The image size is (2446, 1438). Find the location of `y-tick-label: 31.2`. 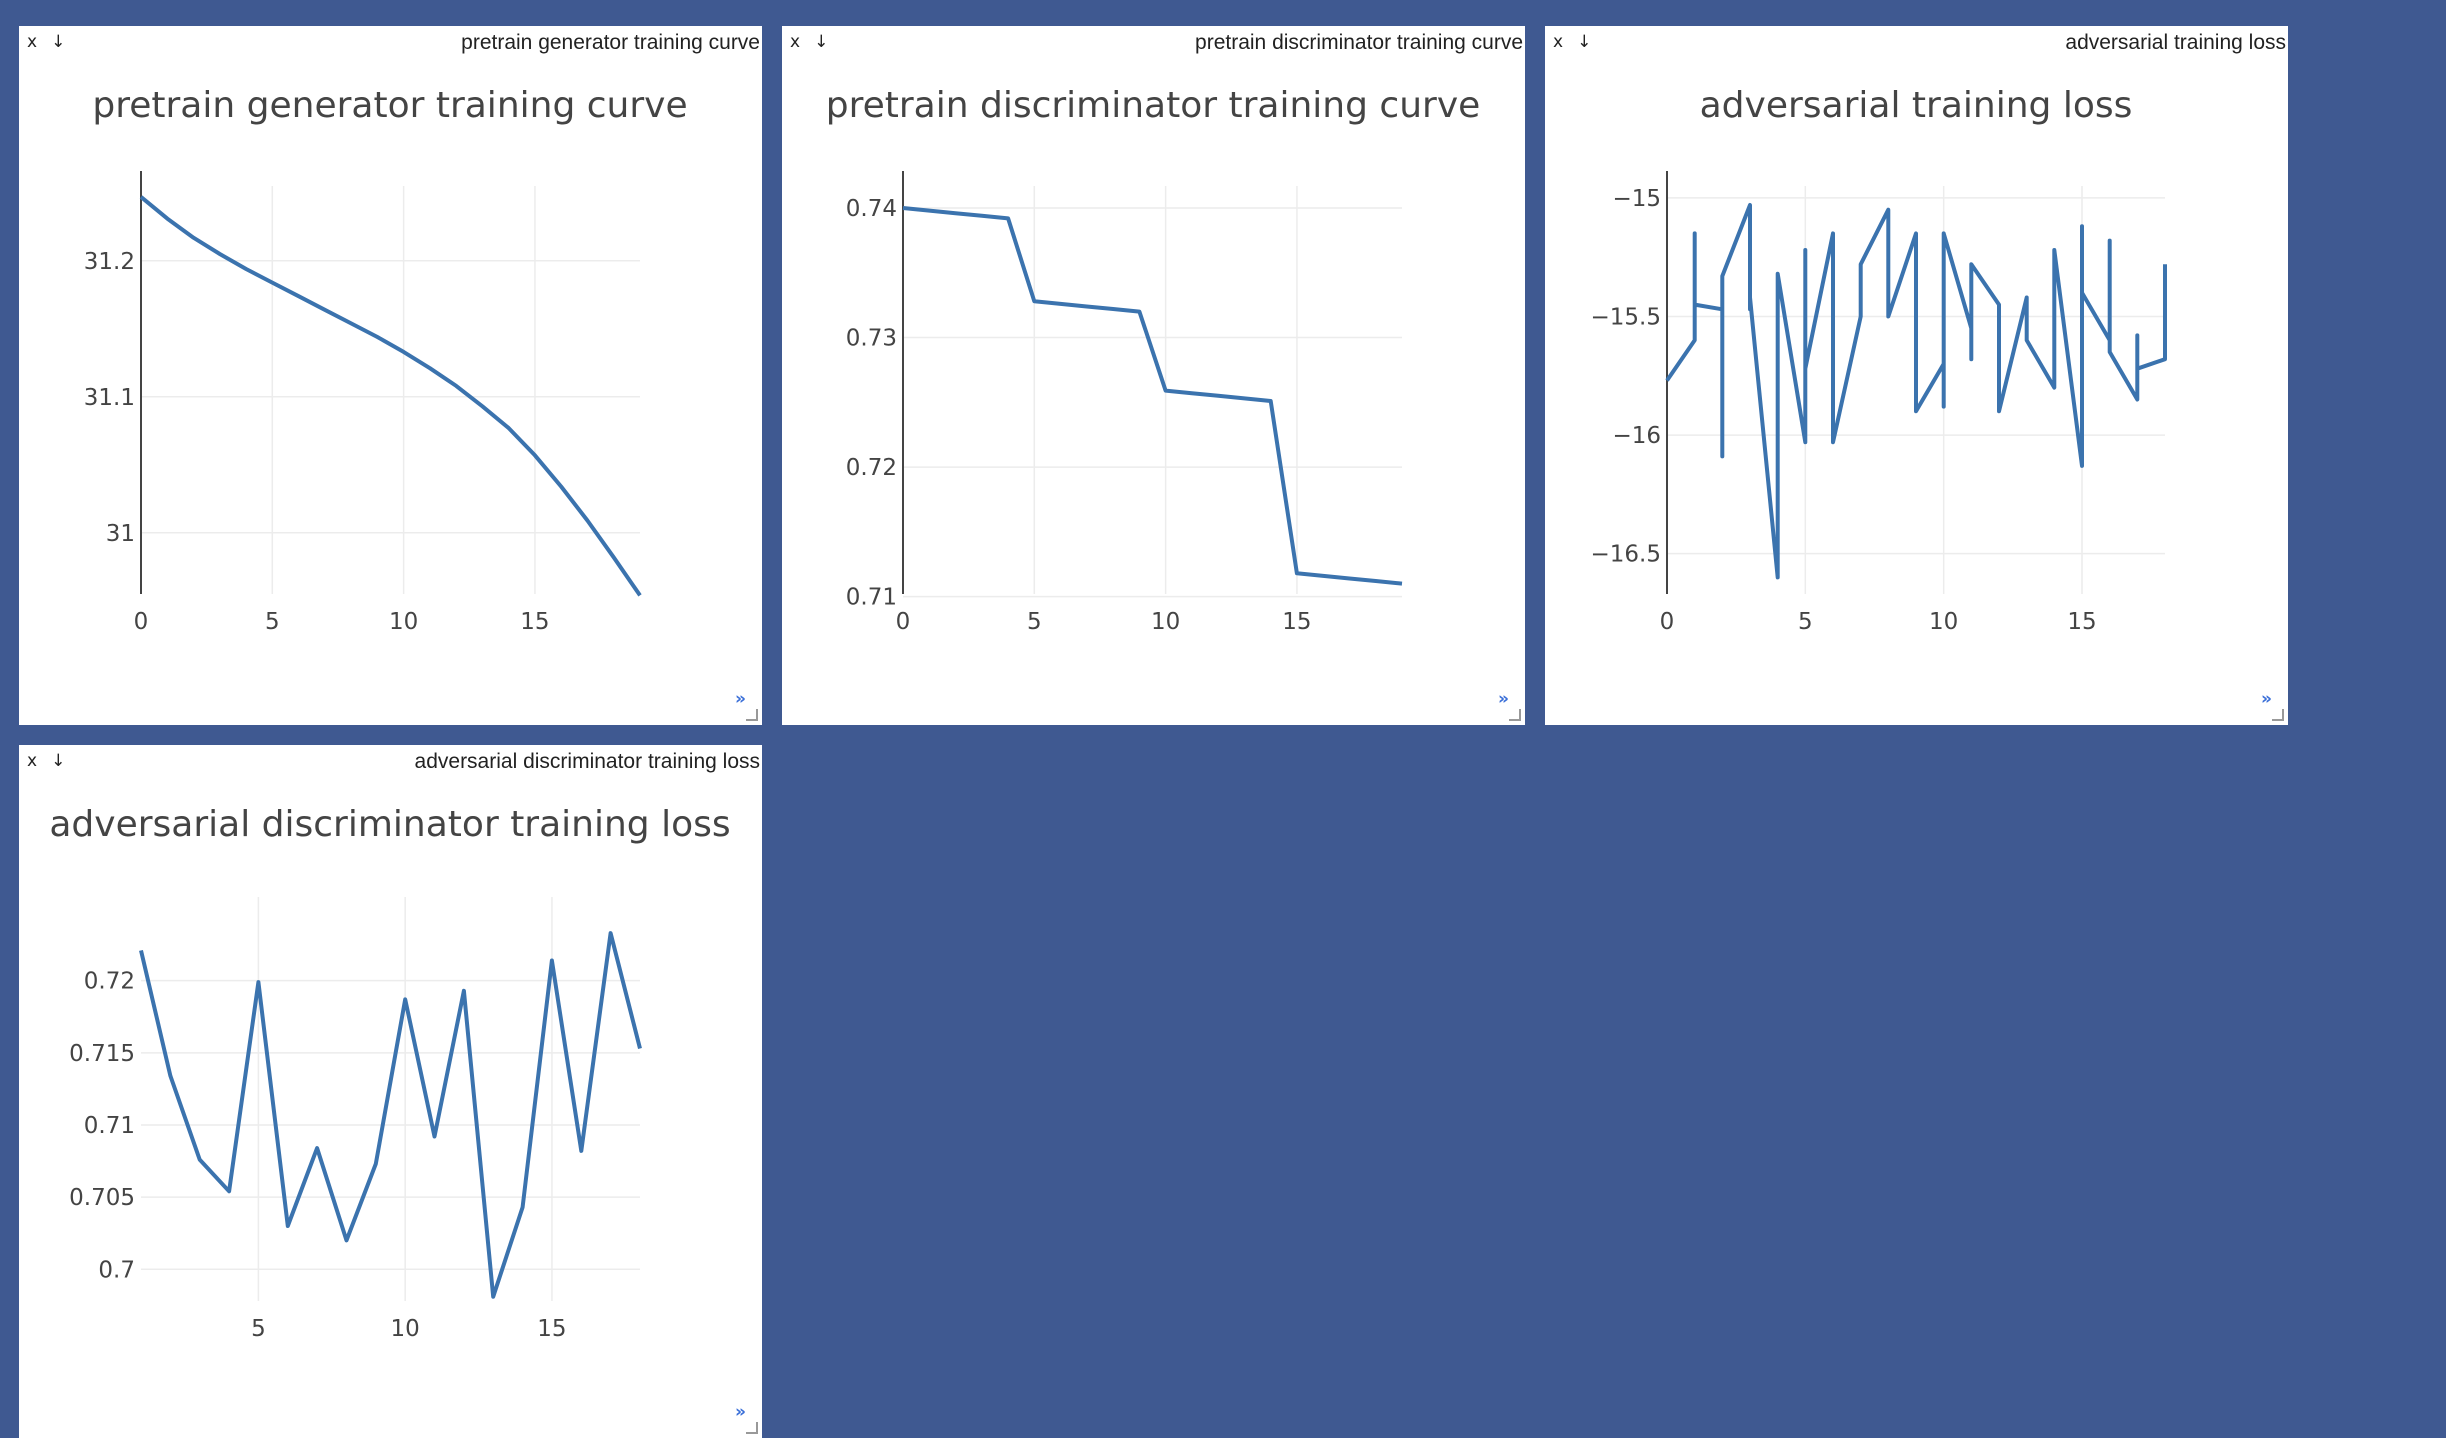

y-tick-label: 31.2 is located at coordinates (109, 262).